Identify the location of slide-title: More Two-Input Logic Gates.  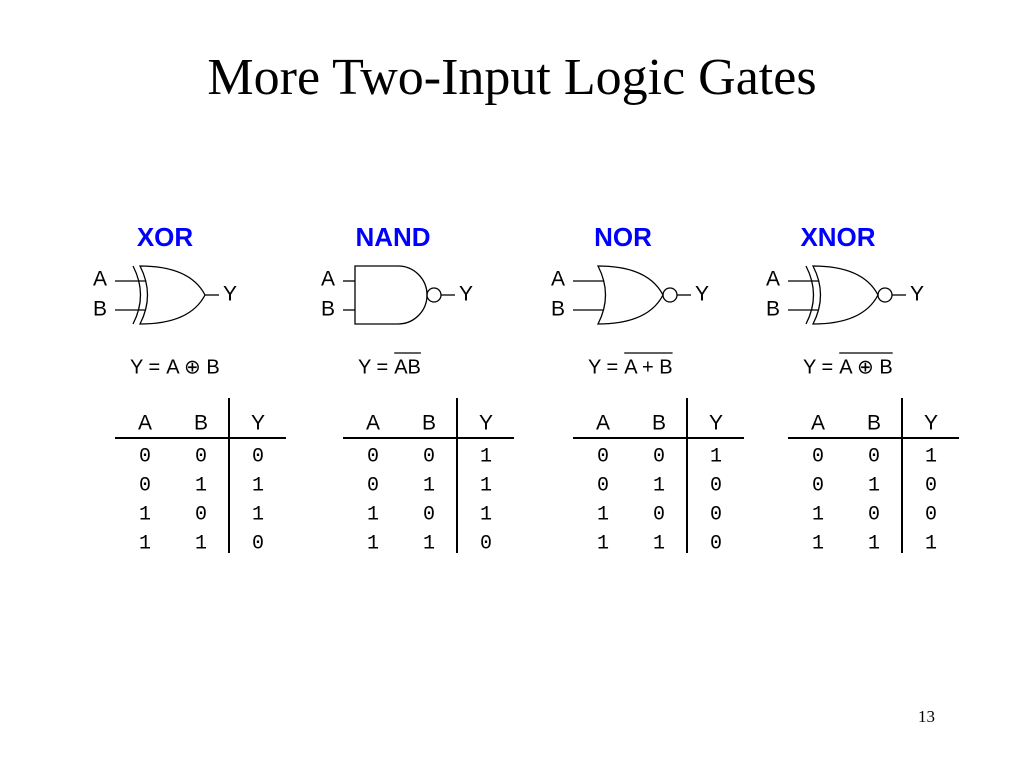
(511, 77).